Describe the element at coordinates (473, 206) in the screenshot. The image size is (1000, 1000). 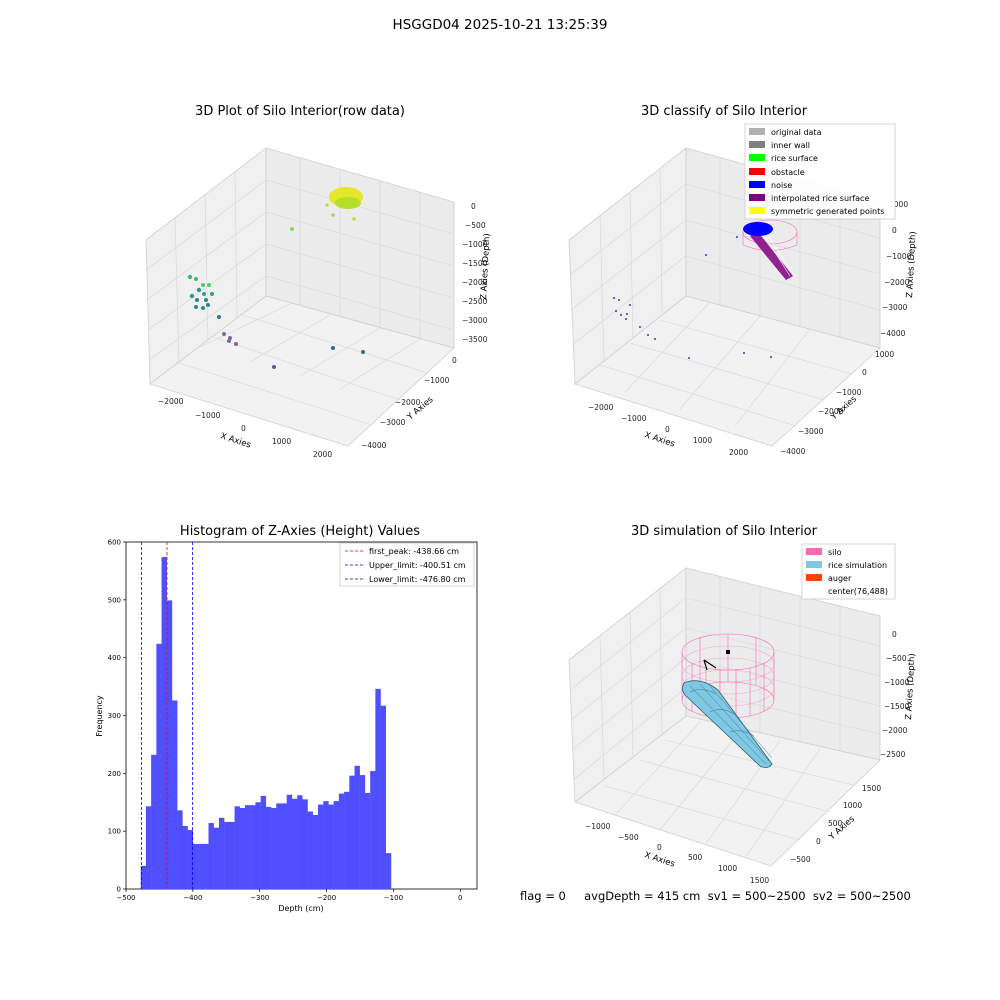
I see `raw-z-tick: 0` at that location.